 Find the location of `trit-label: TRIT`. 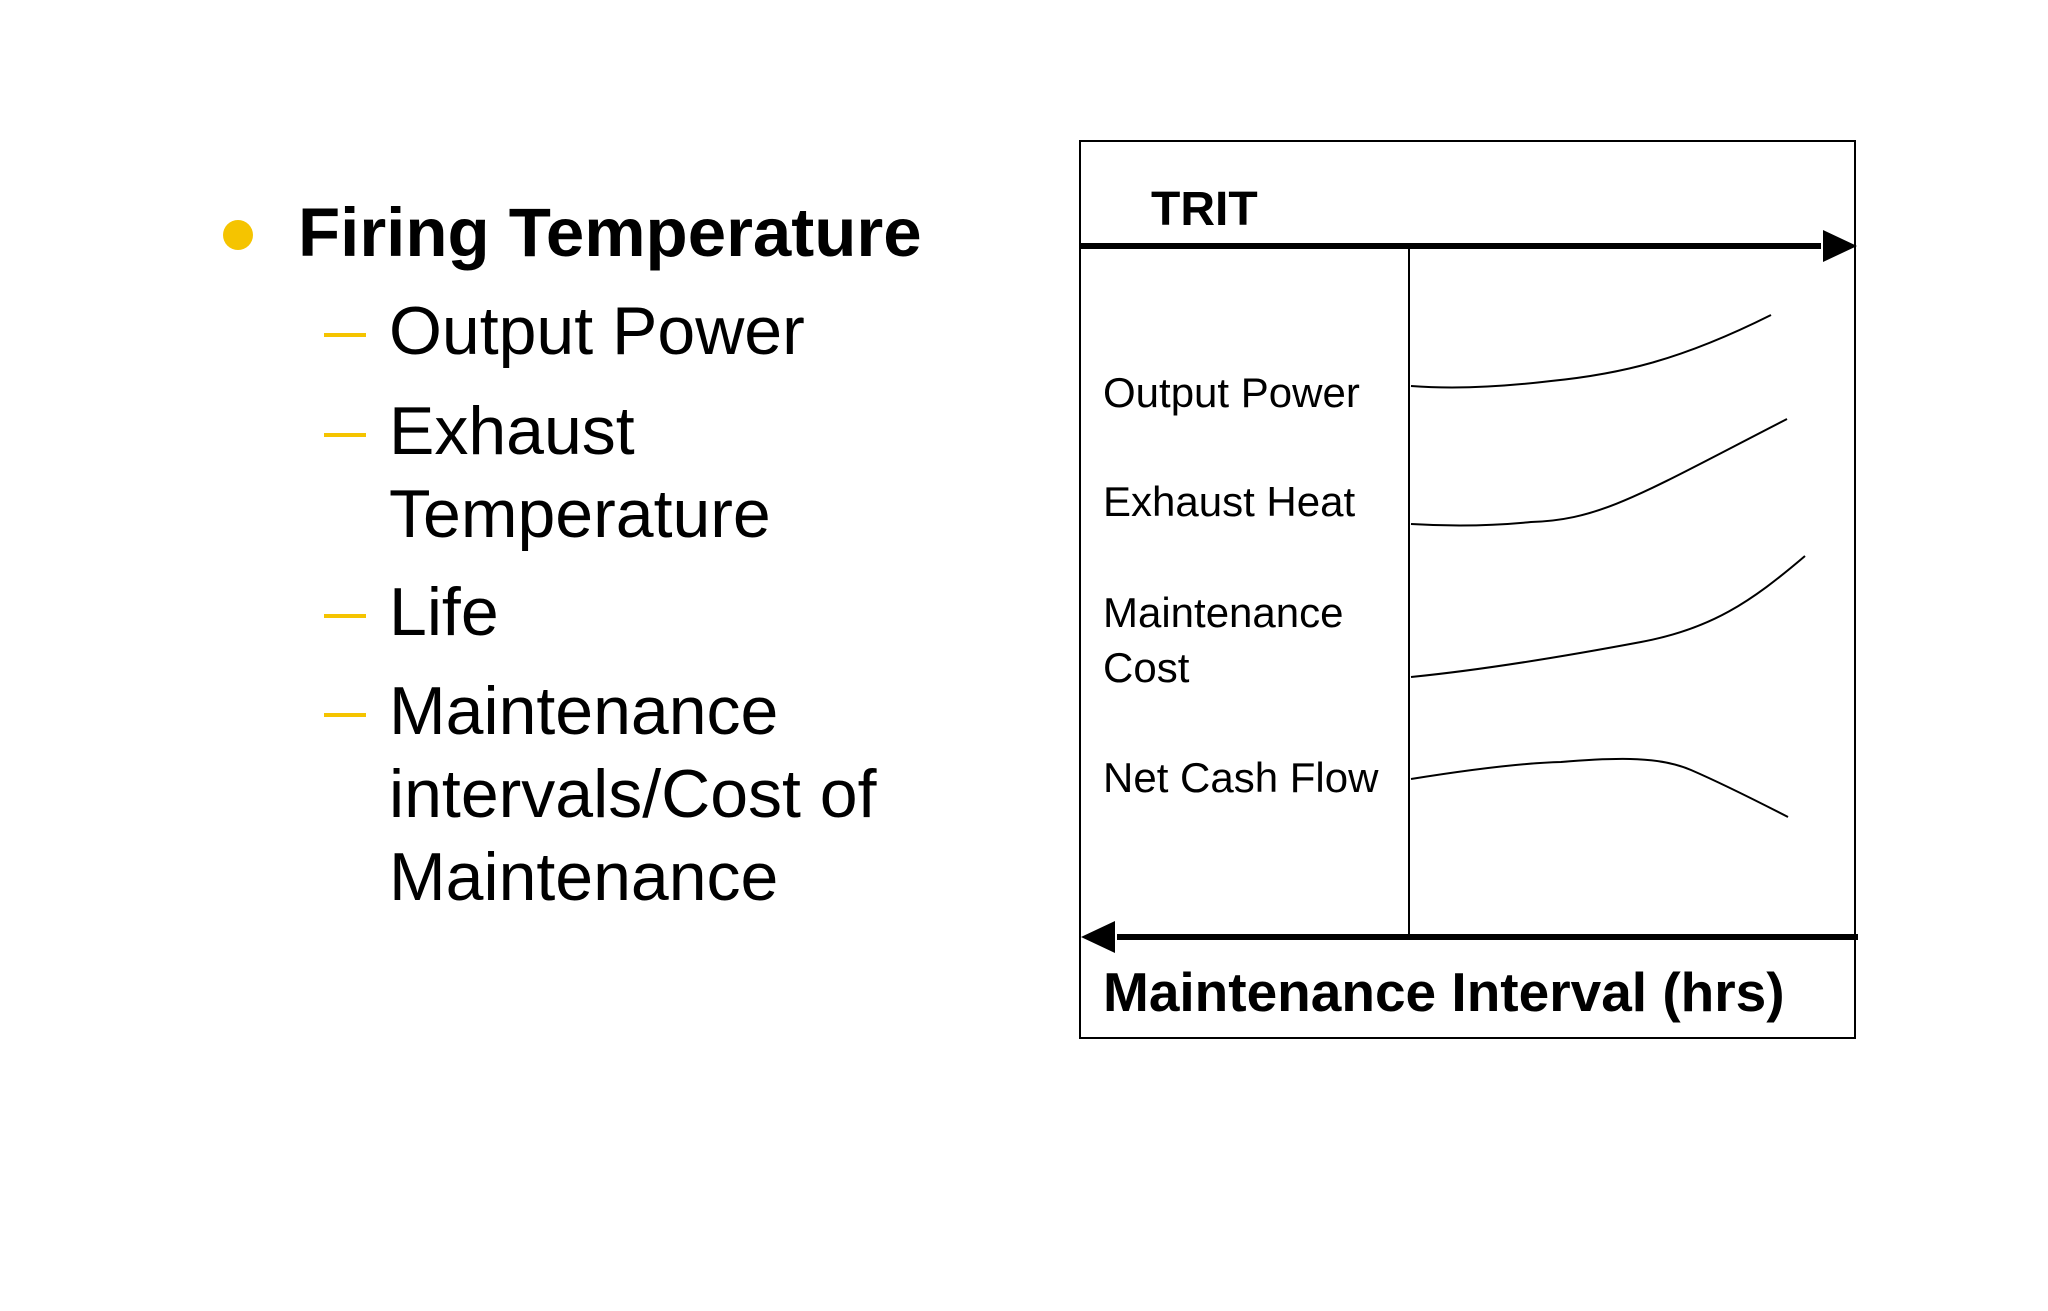

trit-label: TRIT is located at coordinates (1204, 209).